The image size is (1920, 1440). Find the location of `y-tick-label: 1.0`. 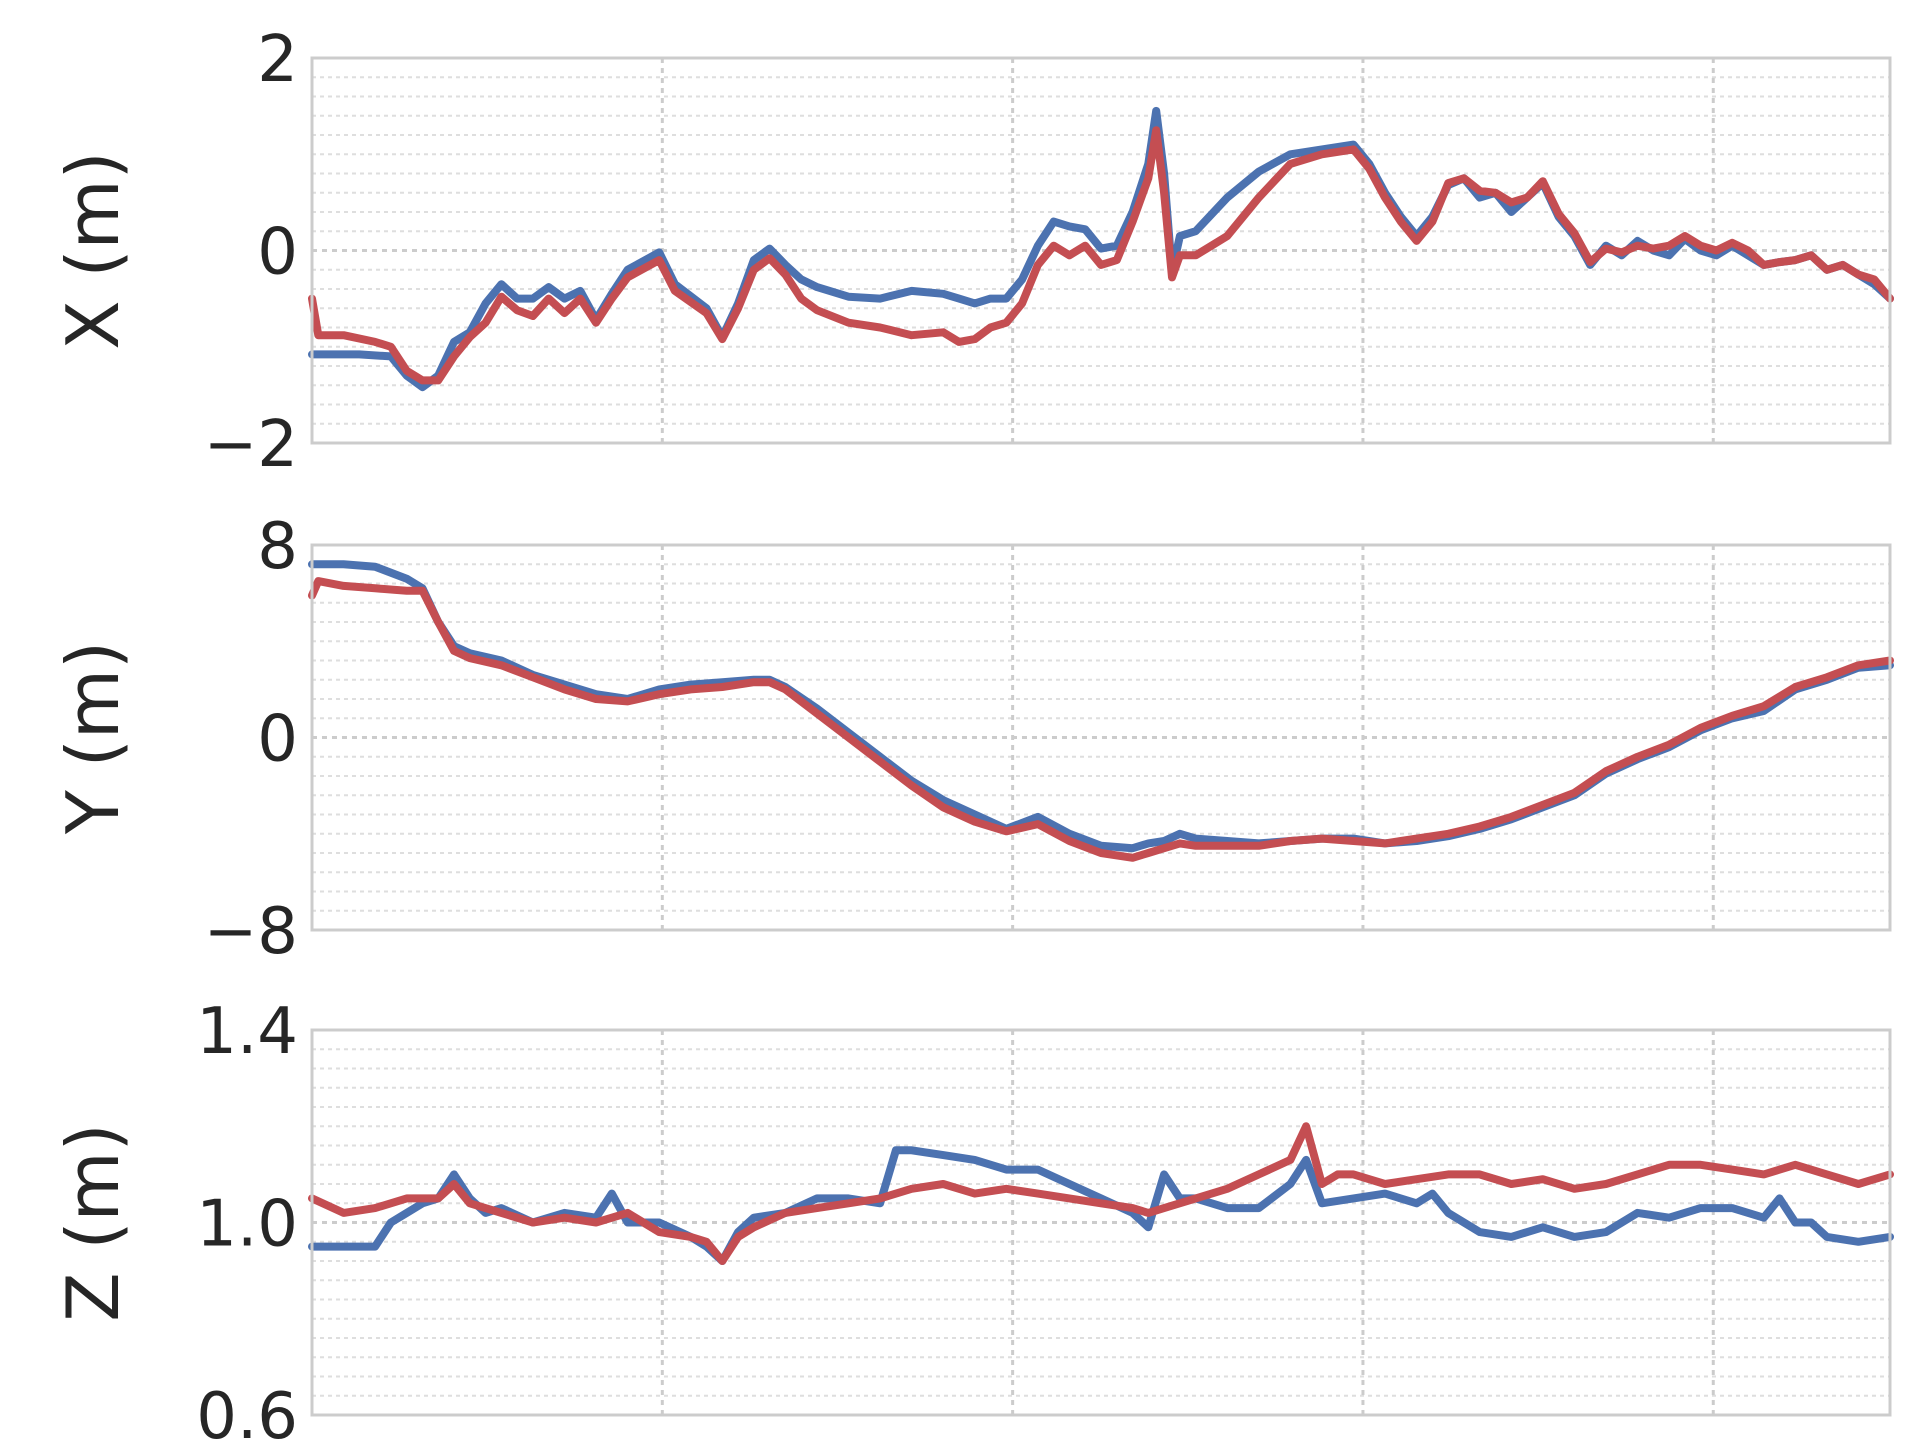

y-tick-label: 1.0 is located at coordinates (247, 1225).